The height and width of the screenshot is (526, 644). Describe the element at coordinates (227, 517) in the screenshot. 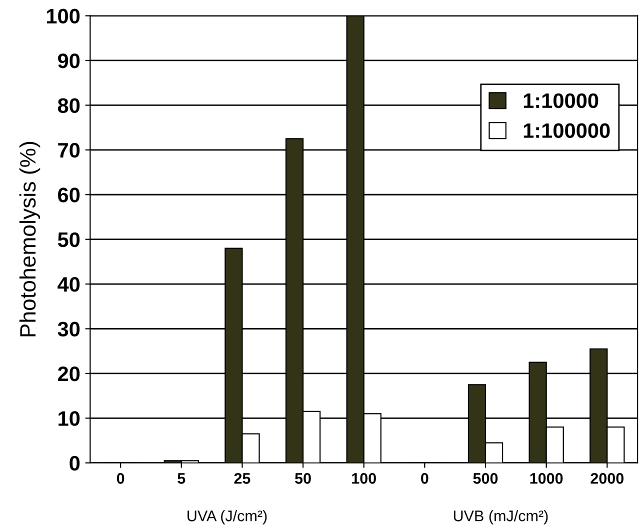

I see `text: UVA (J/cm²)` at that location.